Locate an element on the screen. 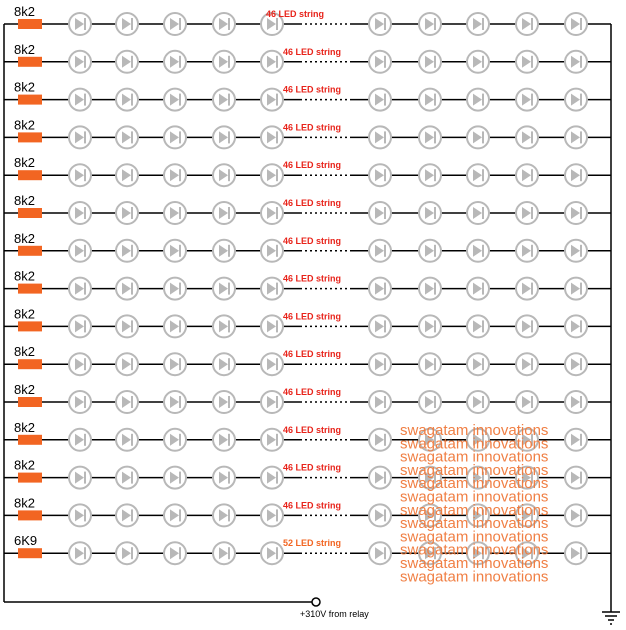 This screenshot has height=630, width=626. supply-terminal is located at coordinates (316, 602).